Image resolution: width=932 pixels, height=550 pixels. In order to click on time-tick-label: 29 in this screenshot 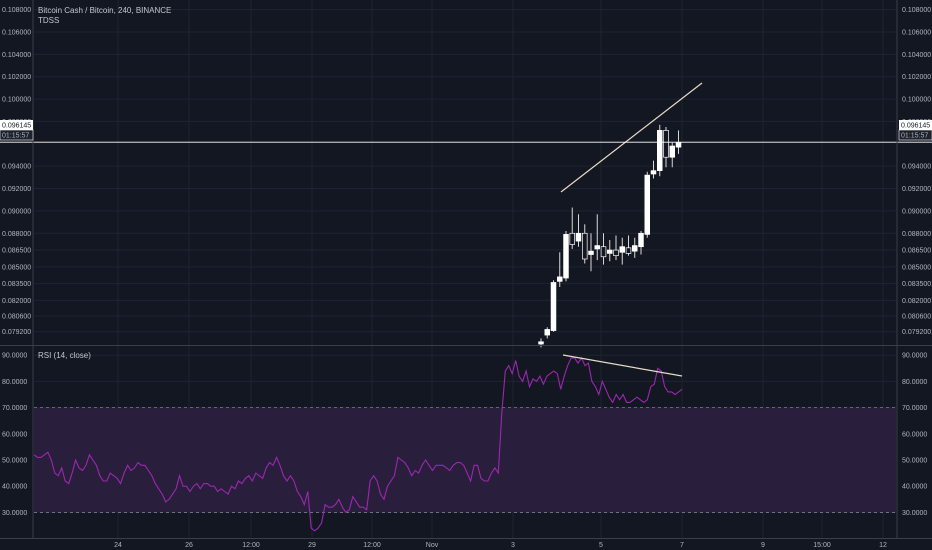, I will do `click(312, 545)`.